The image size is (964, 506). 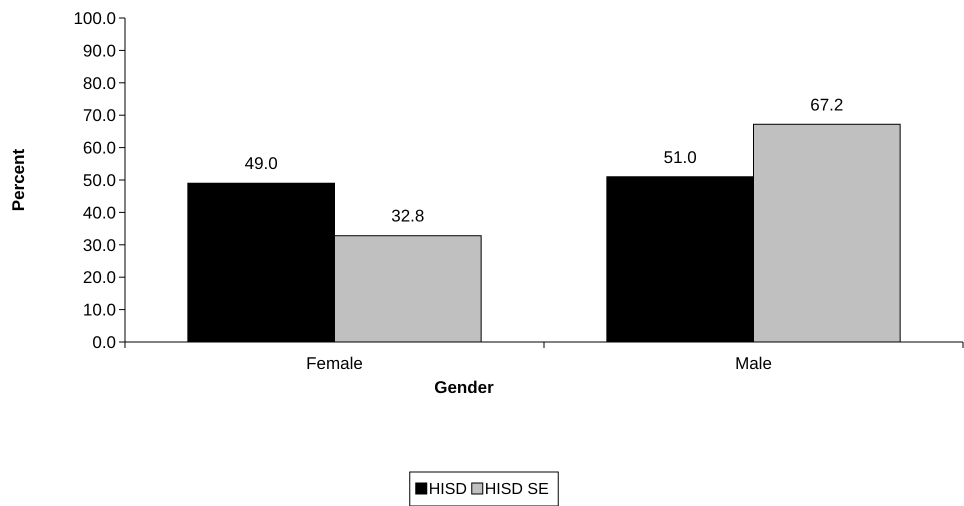 I want to click on legend-label: HISD SE, so click(x=516, y=489).